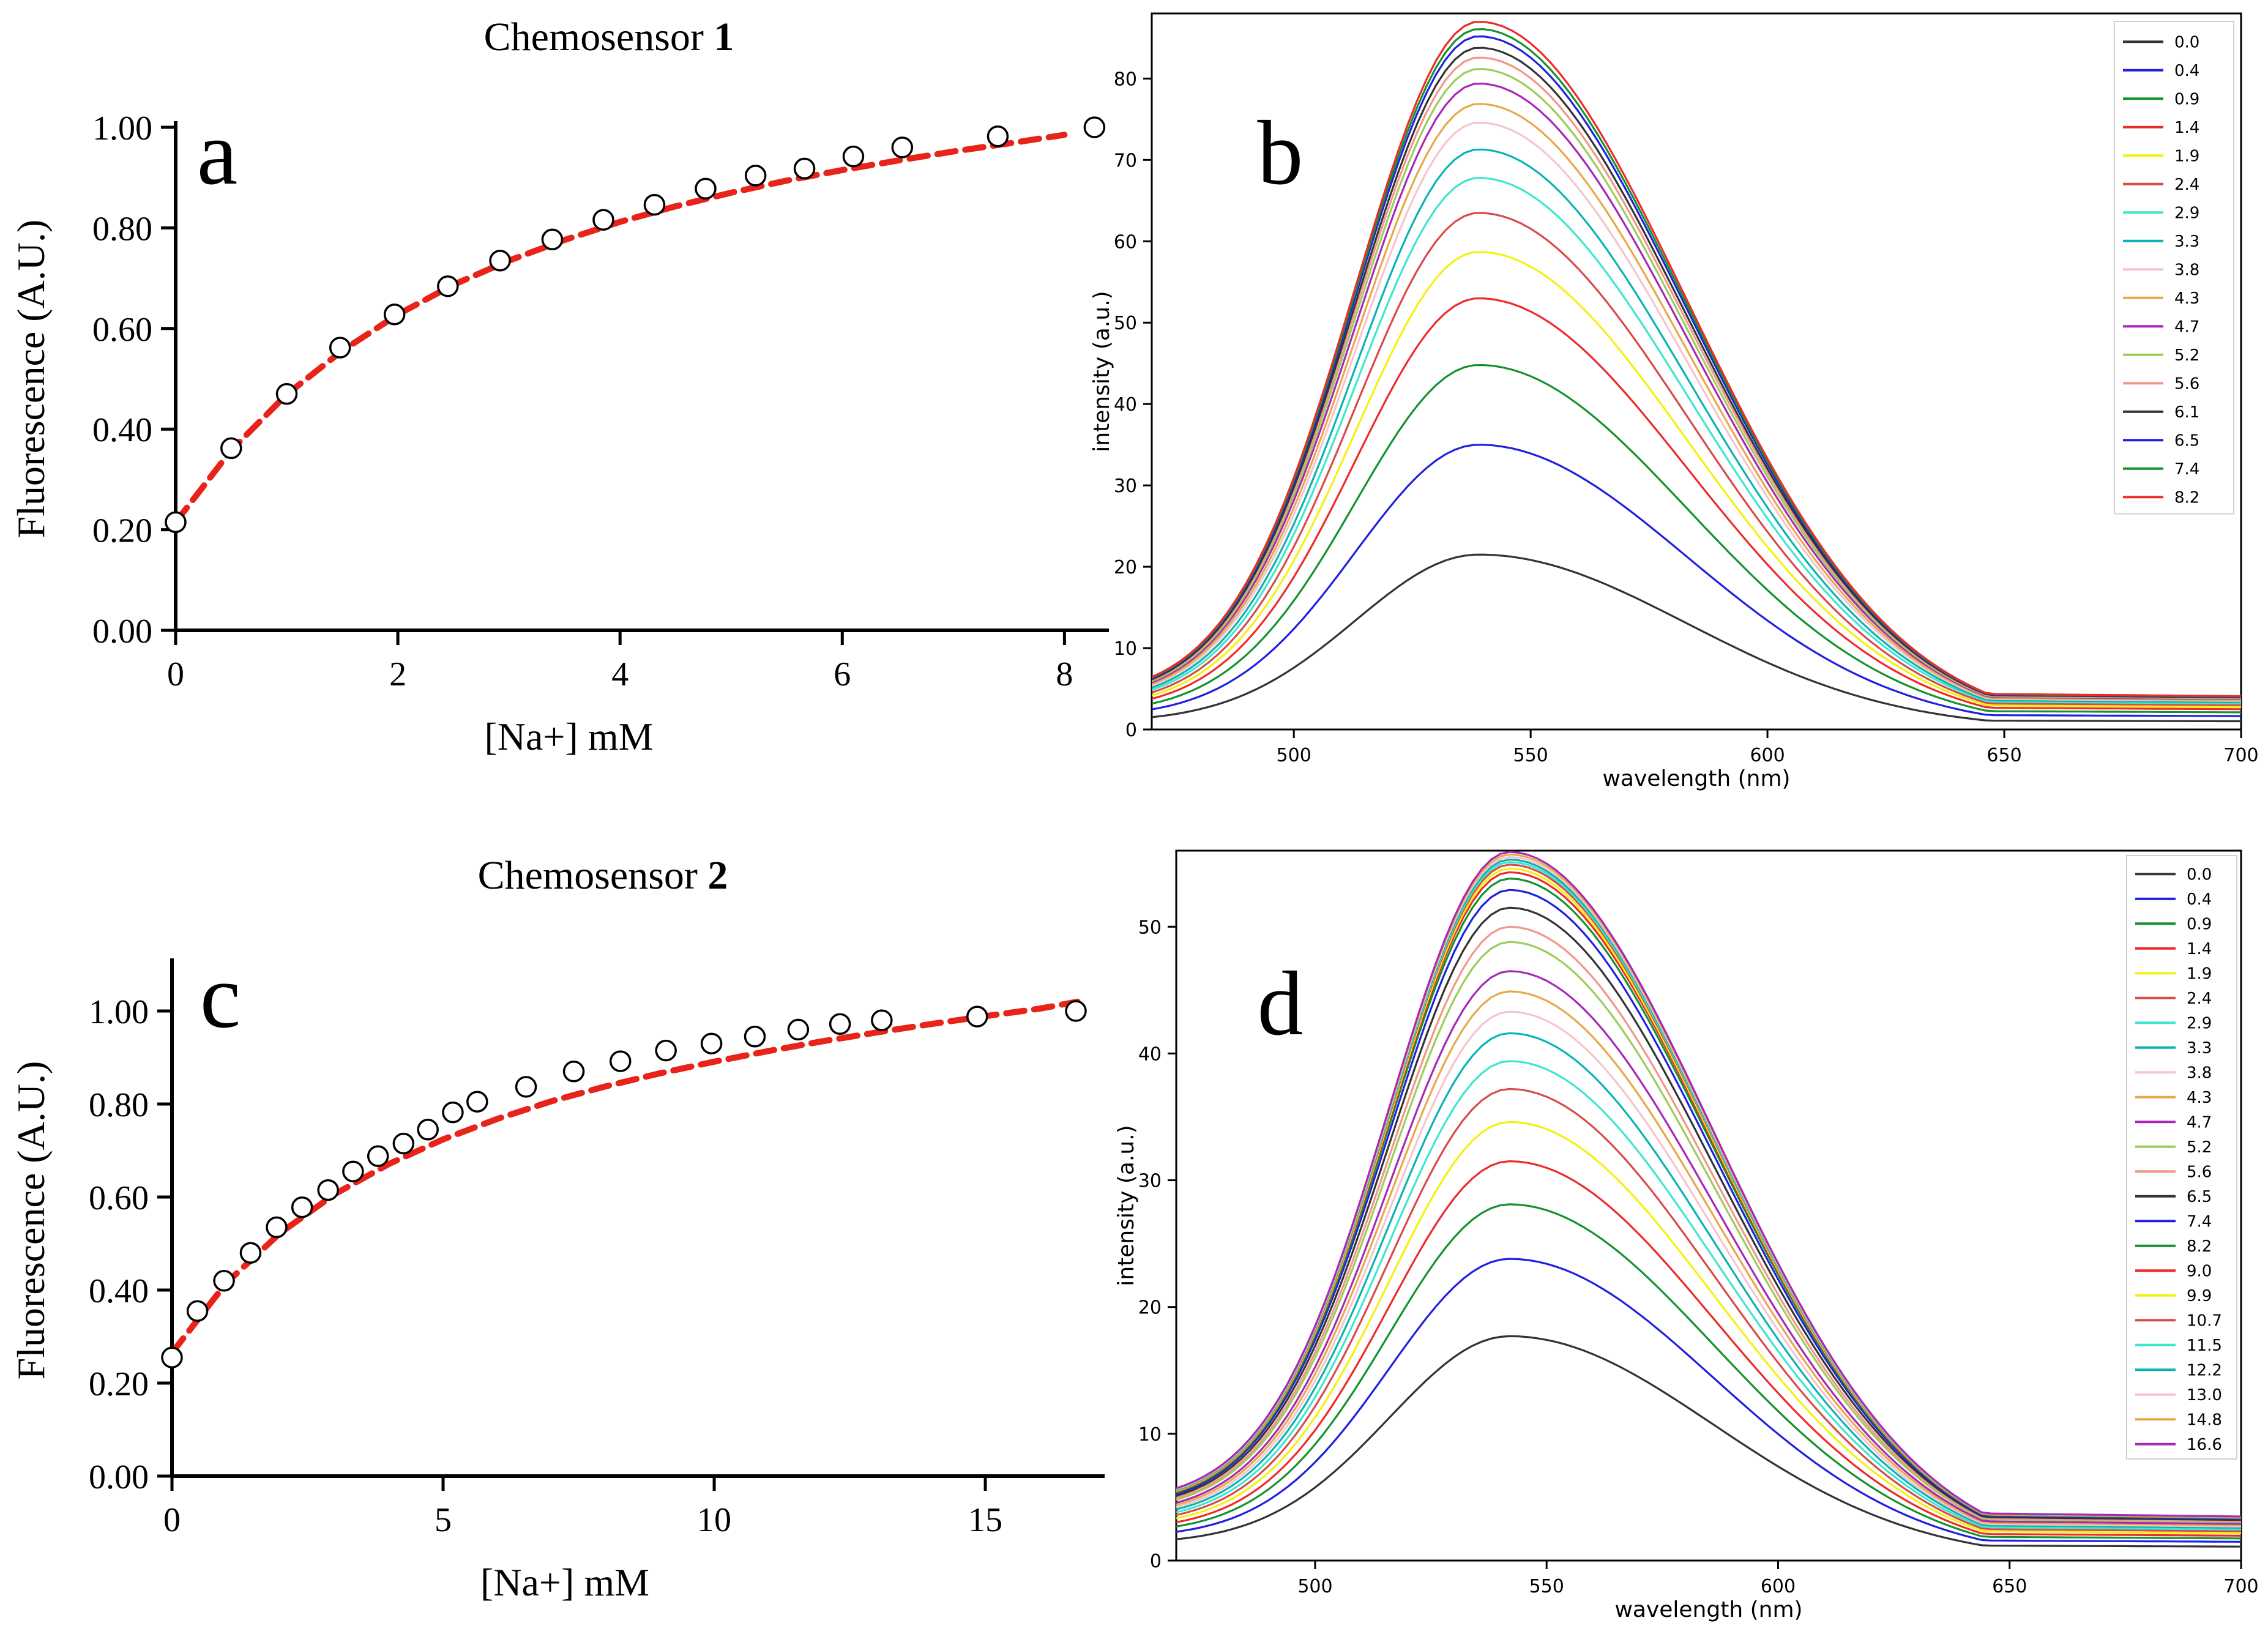 The height and width of the screenshot is (1634, 2268). What do you see at coordinates (2199, 874) in the screenshot?
I see `legend-entry: 0.0` at bounding box center [2199, 874].